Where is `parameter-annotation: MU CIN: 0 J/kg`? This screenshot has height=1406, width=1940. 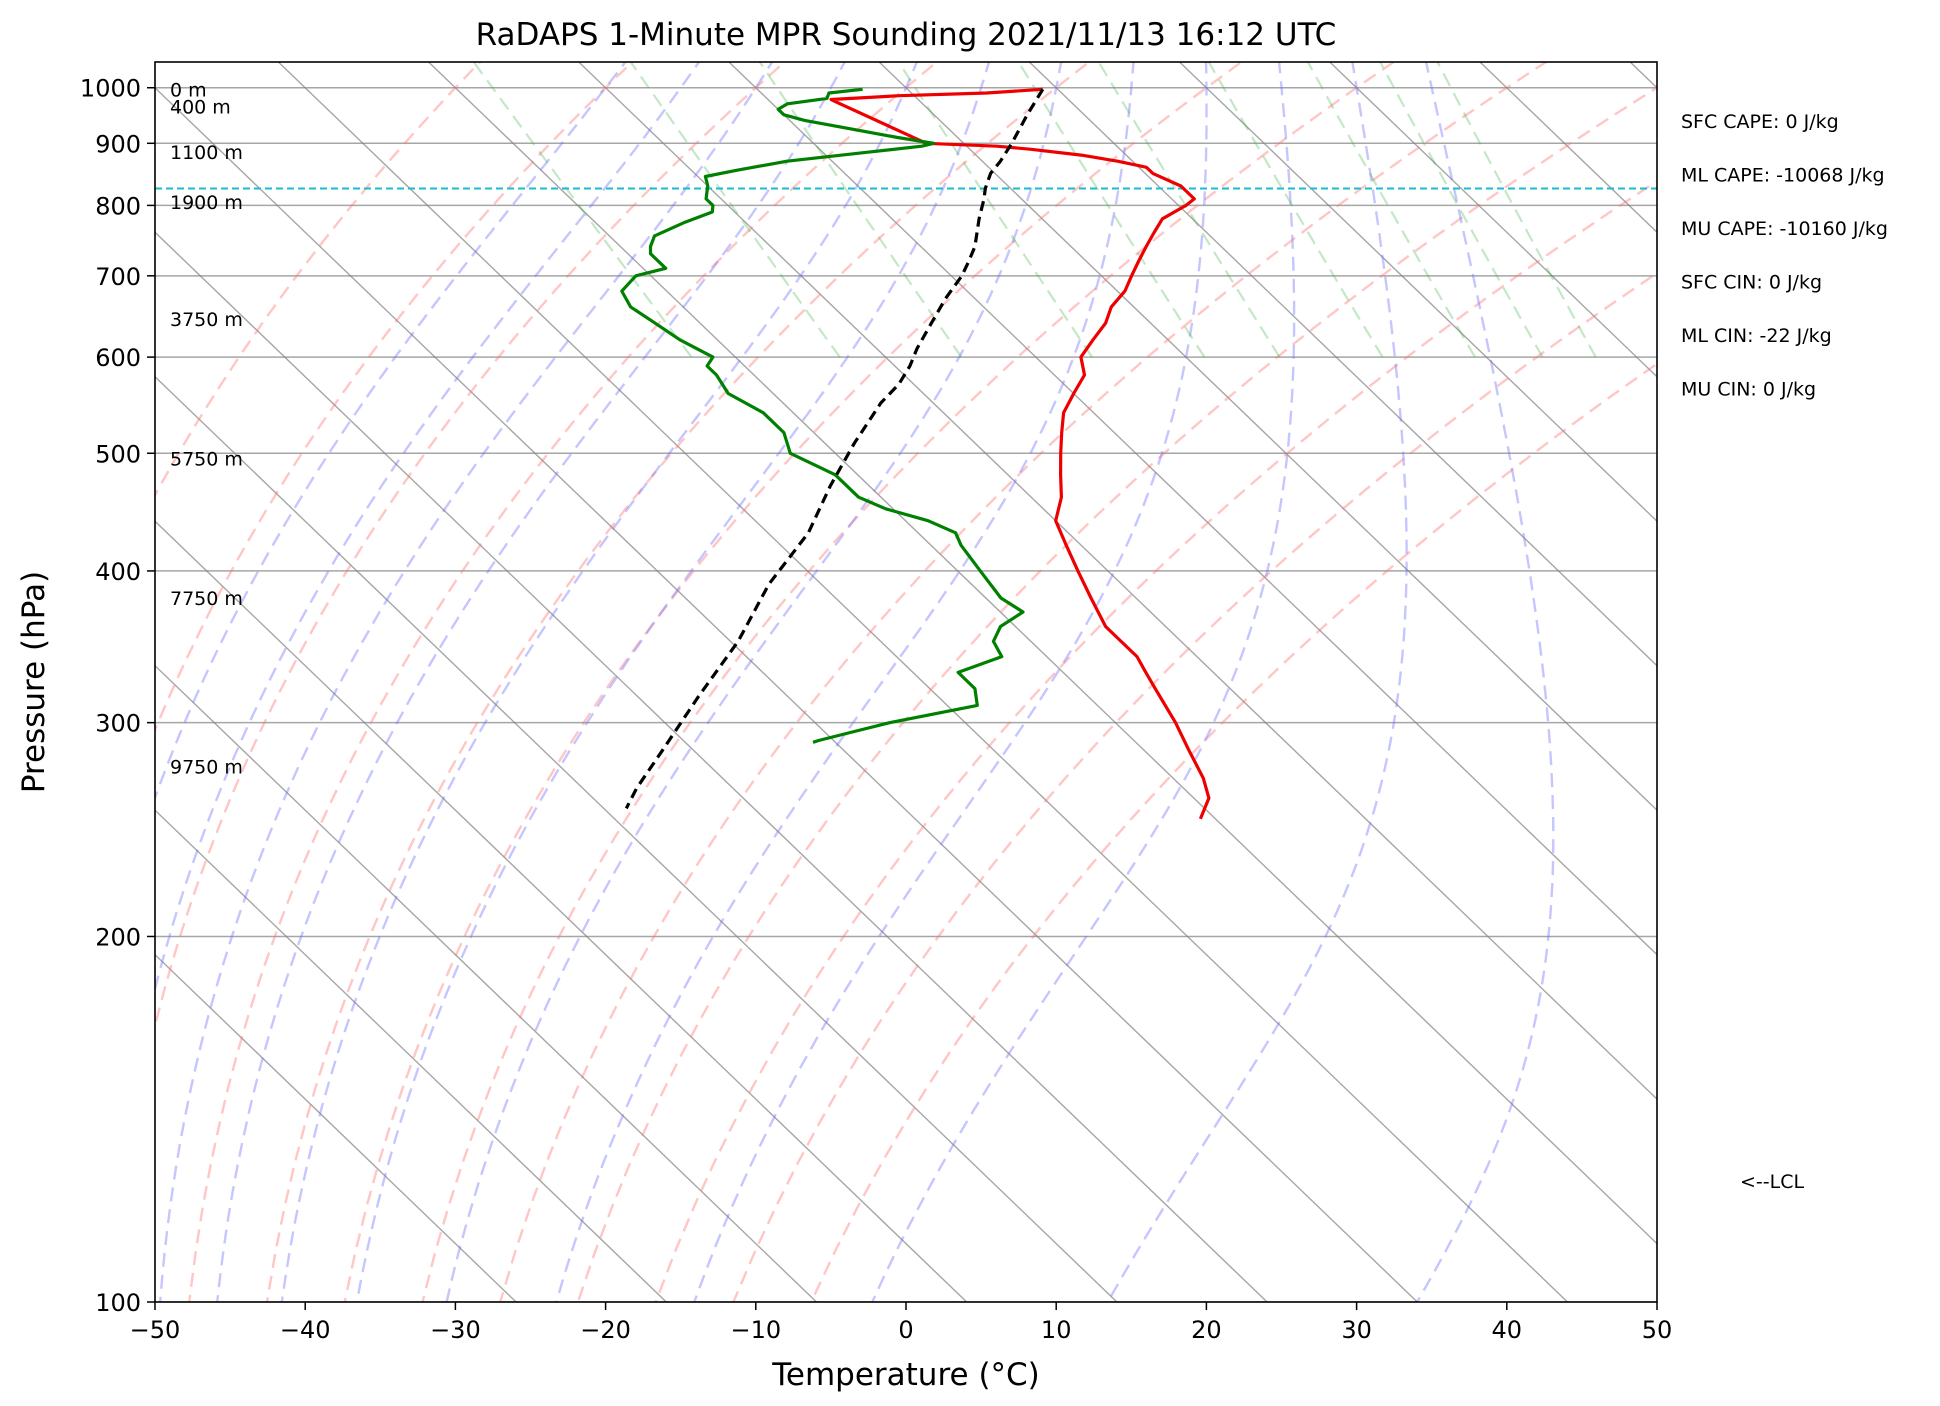
parameter-annotation: MU CIN: 0 J/kg is located at coordinates (1748, 390).